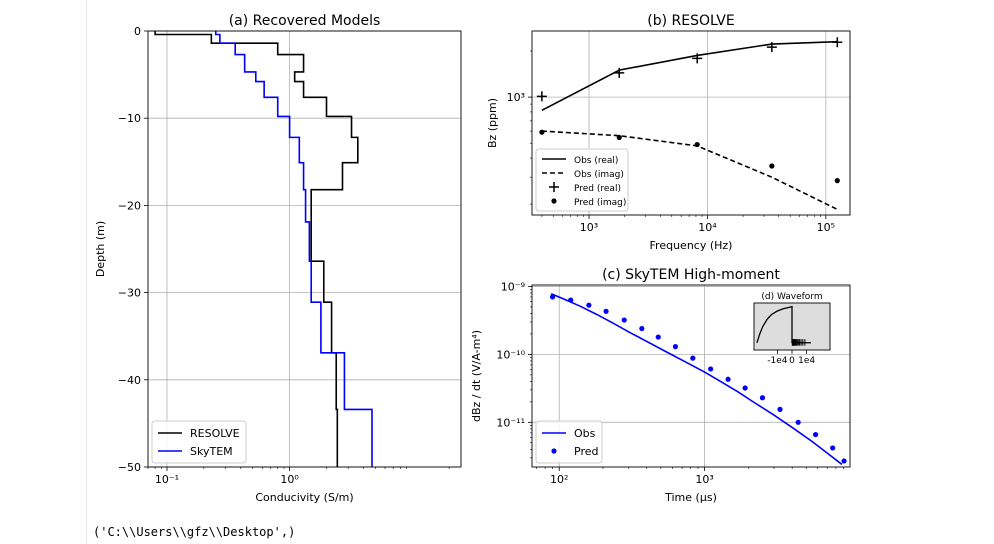 The image size is (994, 544). What do you see at coordinates (691, 245) in the screenshot?
I see `x-axis-label: Frequency (Hz)` at bounding box center [691, 245].